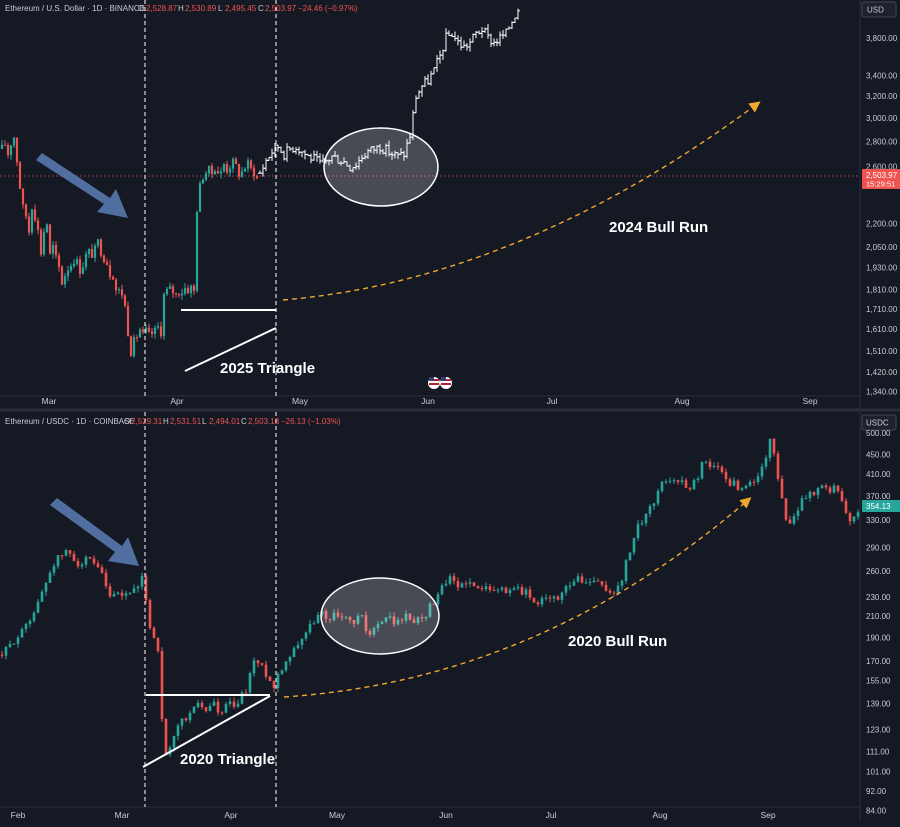 Image resolution: width=900 pixels, height=827 pixels. Describe the element at coordinates (882, 76) in the screenshot. I see `y-tick-label: 3,400.00` at that location.